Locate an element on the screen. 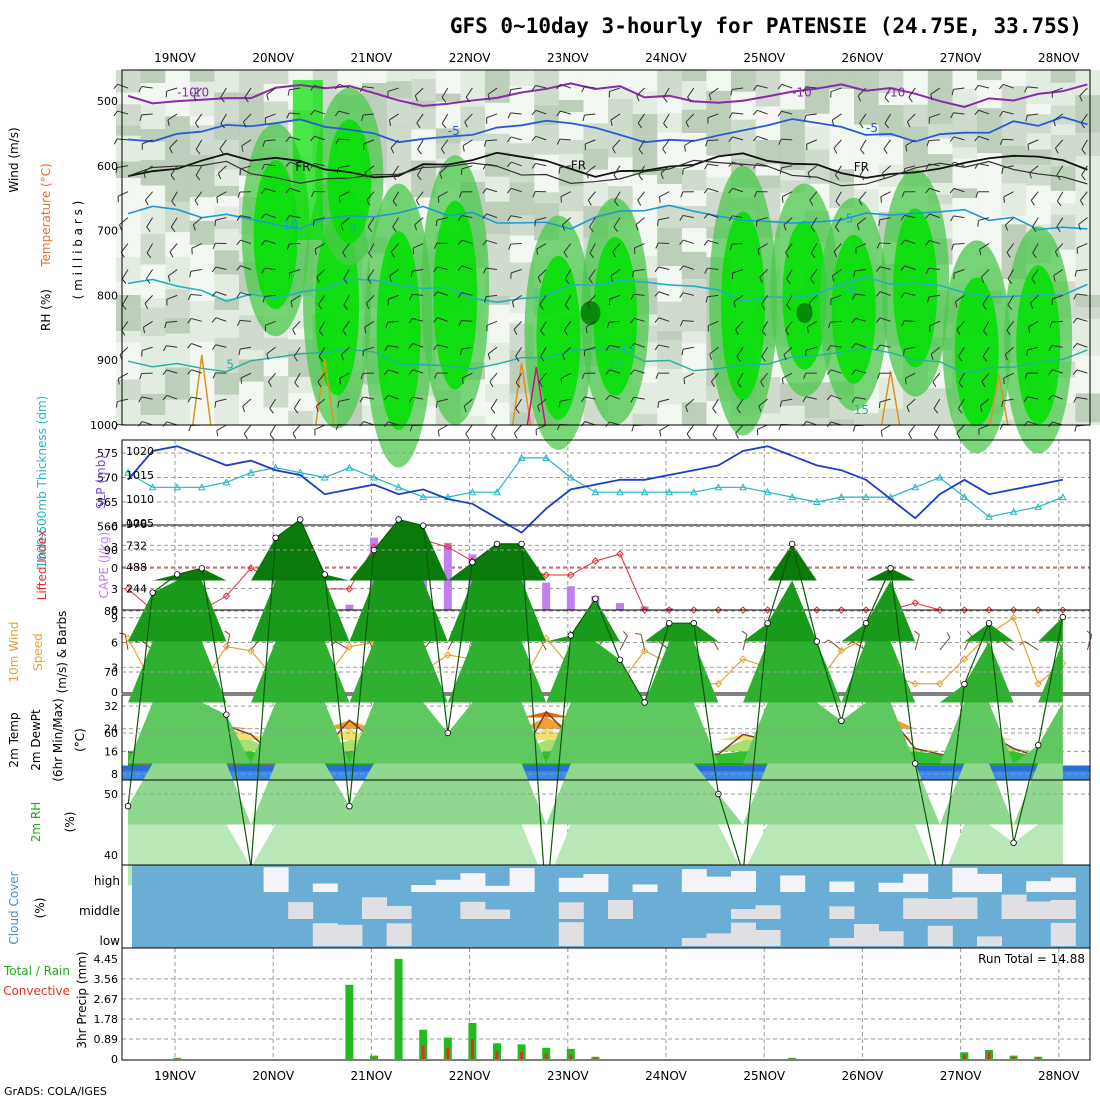 This screenshot has height=1100, width=1100. rh-max-region is located at coordinates (804, 313).